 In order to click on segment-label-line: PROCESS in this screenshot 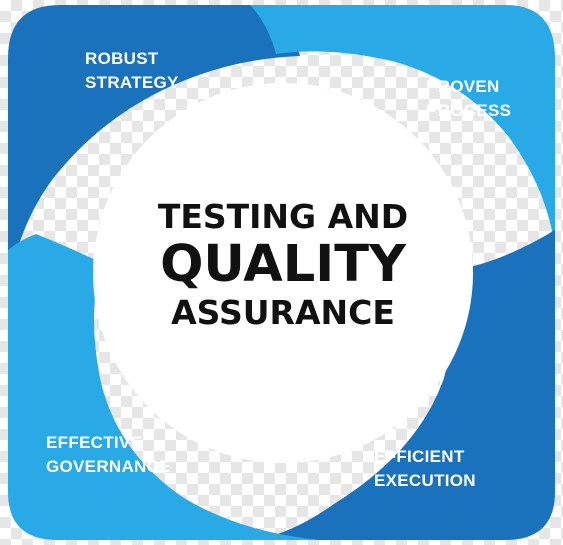, I will do `click(469, 110)`.